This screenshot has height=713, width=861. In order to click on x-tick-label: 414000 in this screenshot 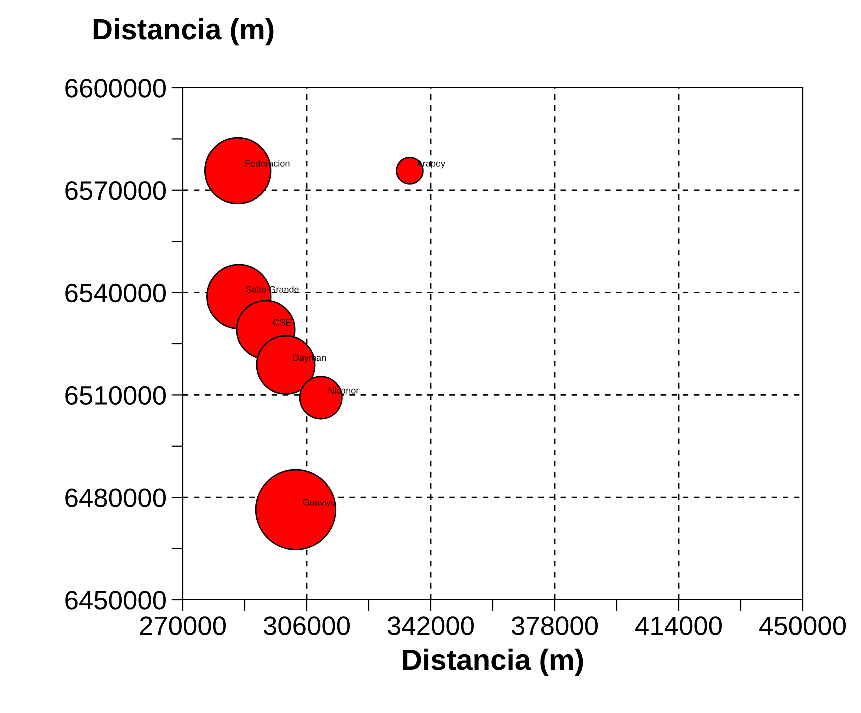, I will do `click(679, 626)`.